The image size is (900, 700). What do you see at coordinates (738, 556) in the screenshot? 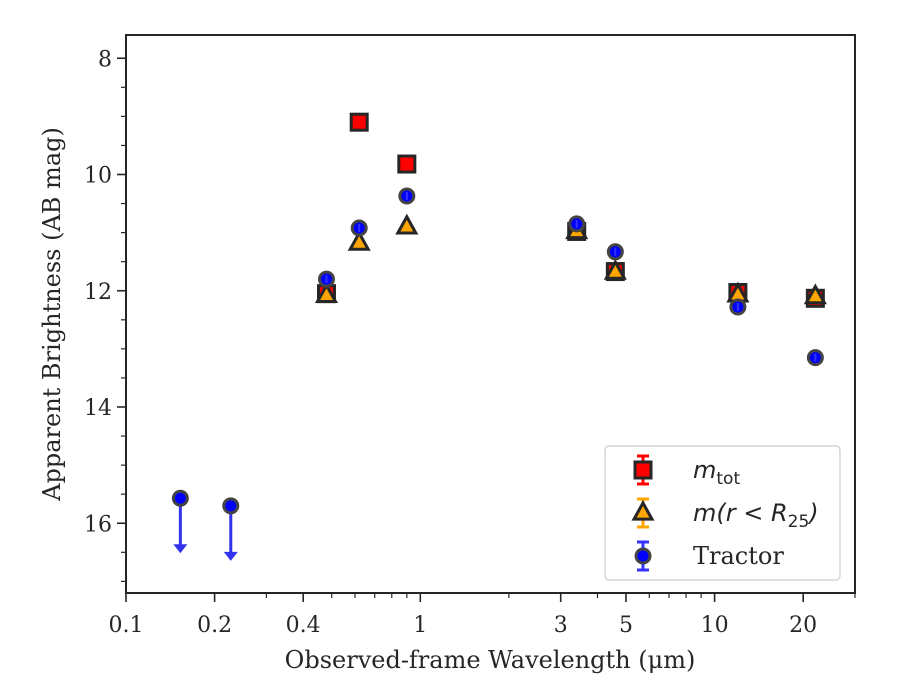
I see `legend-label: Tractor` at bounding box center [738, 556].